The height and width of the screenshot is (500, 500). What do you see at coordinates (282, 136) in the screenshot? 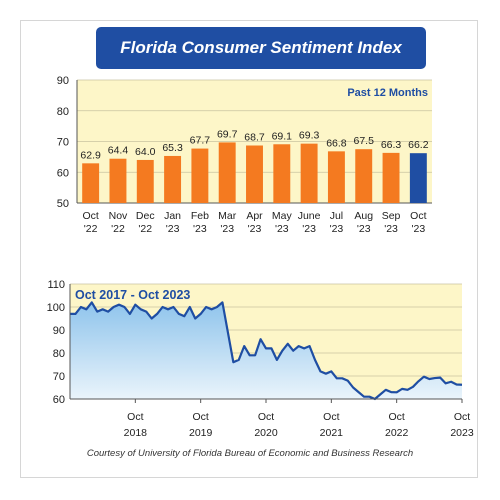
I see `bar-value-label: 69.1` at bounding box center [282, 136].